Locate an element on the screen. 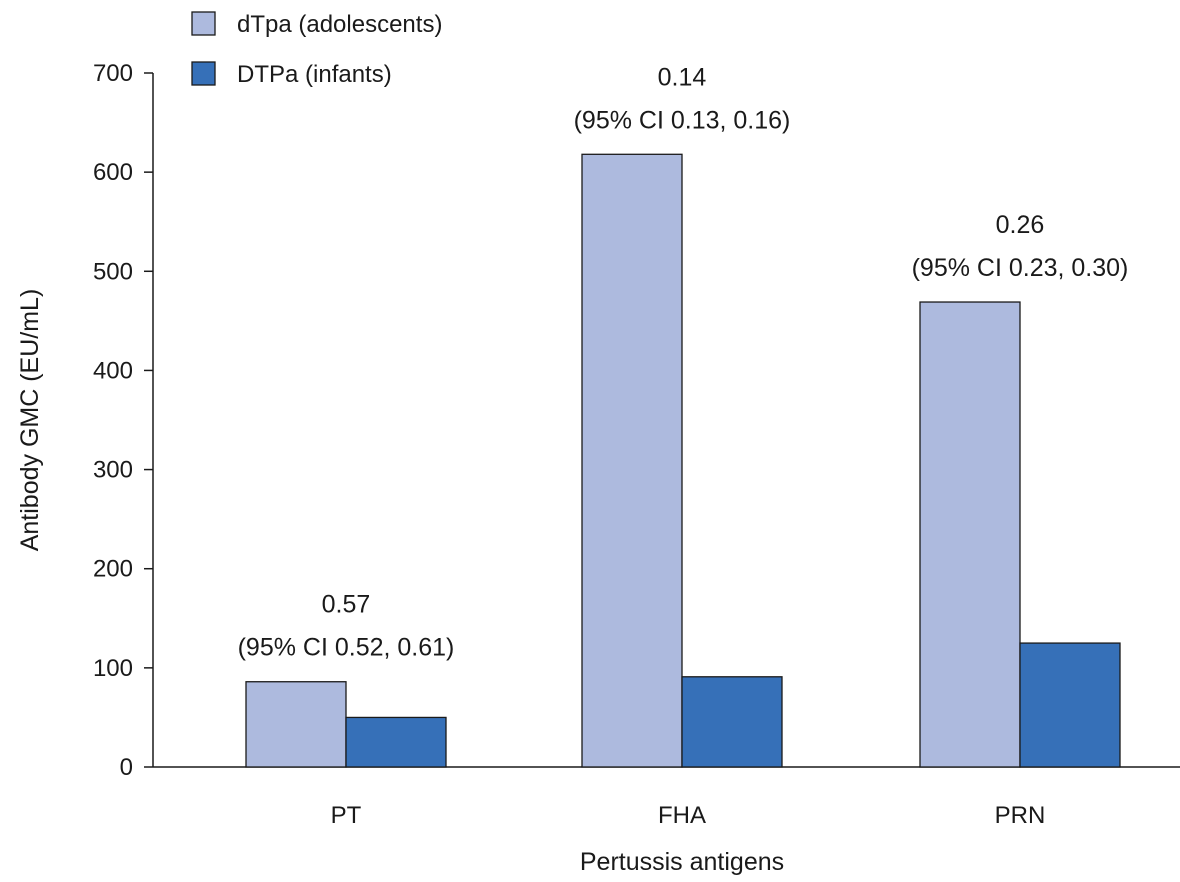 This screenshot has height=882, width=1180. y-tick-label: 500 is located at coordinates (113, 271).